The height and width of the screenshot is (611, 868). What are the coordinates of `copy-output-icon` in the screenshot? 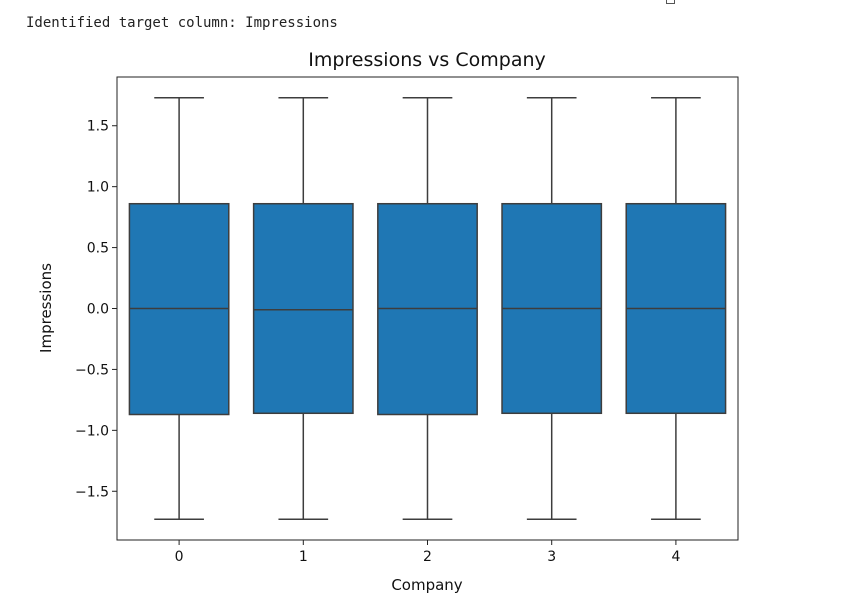 It's located at (670, 2).